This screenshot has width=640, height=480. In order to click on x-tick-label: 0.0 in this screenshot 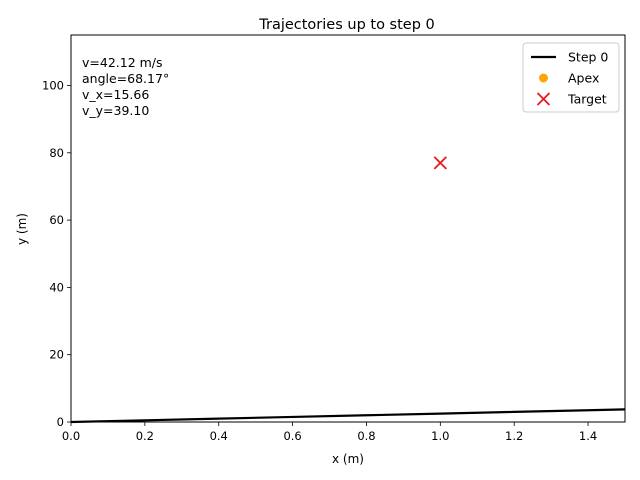, I will do `click(71, 436)`.